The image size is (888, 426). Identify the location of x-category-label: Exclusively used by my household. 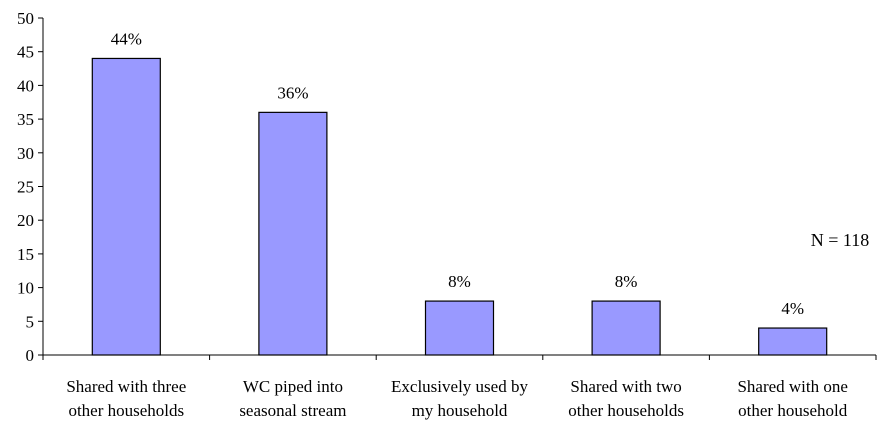
(459, 398).